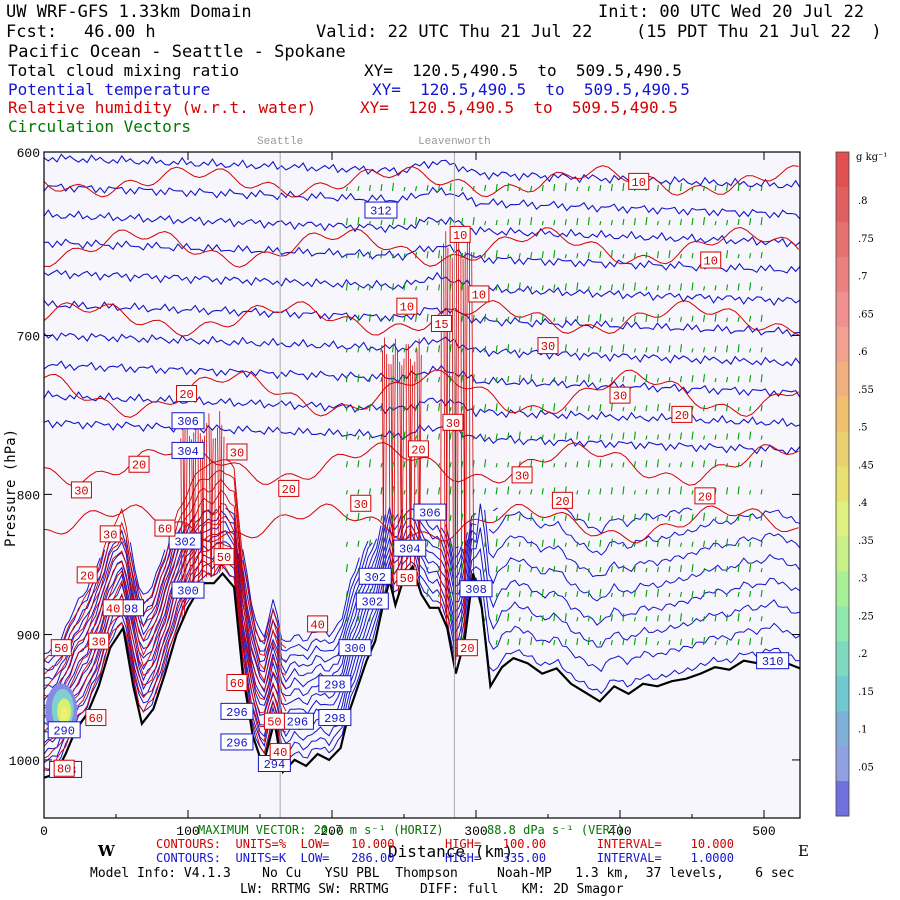  What do you see at coordinates (451, 851) in the screenshot?
I see `x-axis-title: Distance (km)` at bounding box center [451, 851].